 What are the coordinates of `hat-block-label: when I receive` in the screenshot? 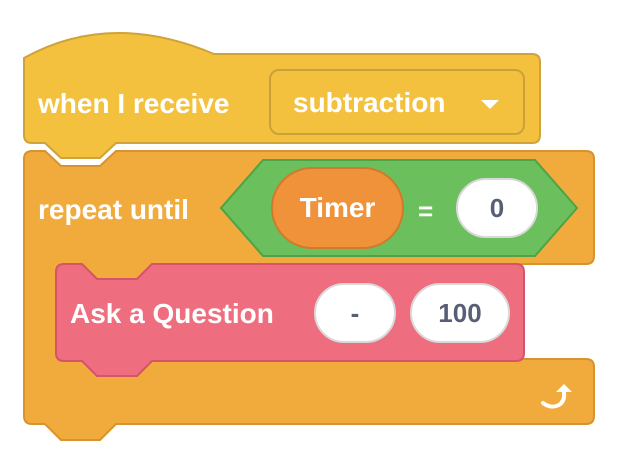 It's located at (134, 103).